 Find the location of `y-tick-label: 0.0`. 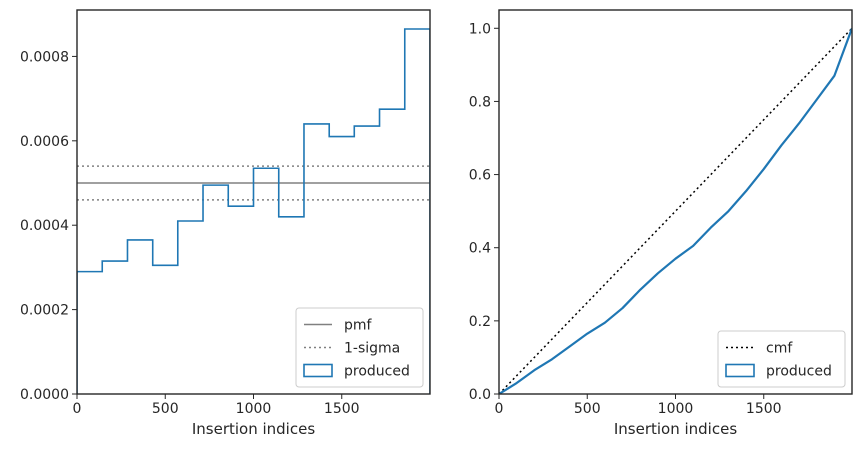

y-tick-label: 0.0 is located at coordinates (480, 395).